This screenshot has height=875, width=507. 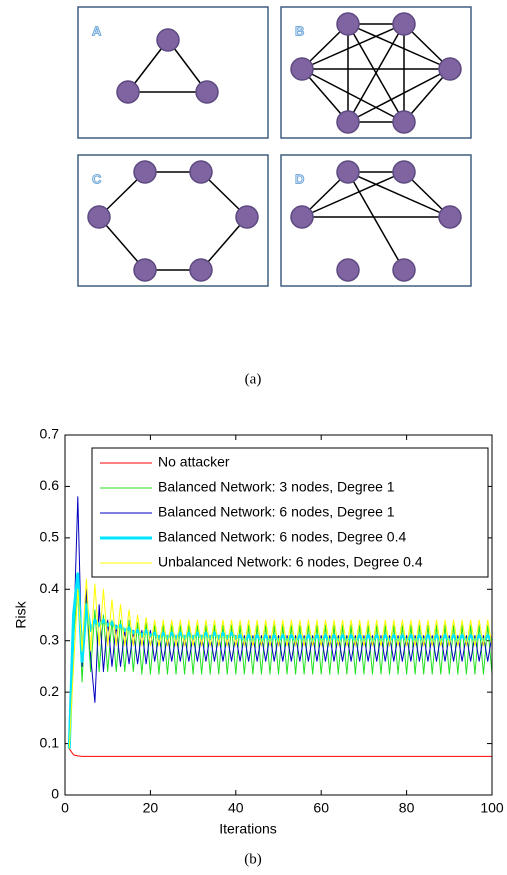 What do you see at coordinates (50, 588) in the screenshot?
I see `y-tick-label: 0.4` at bounding box center [50, 588].